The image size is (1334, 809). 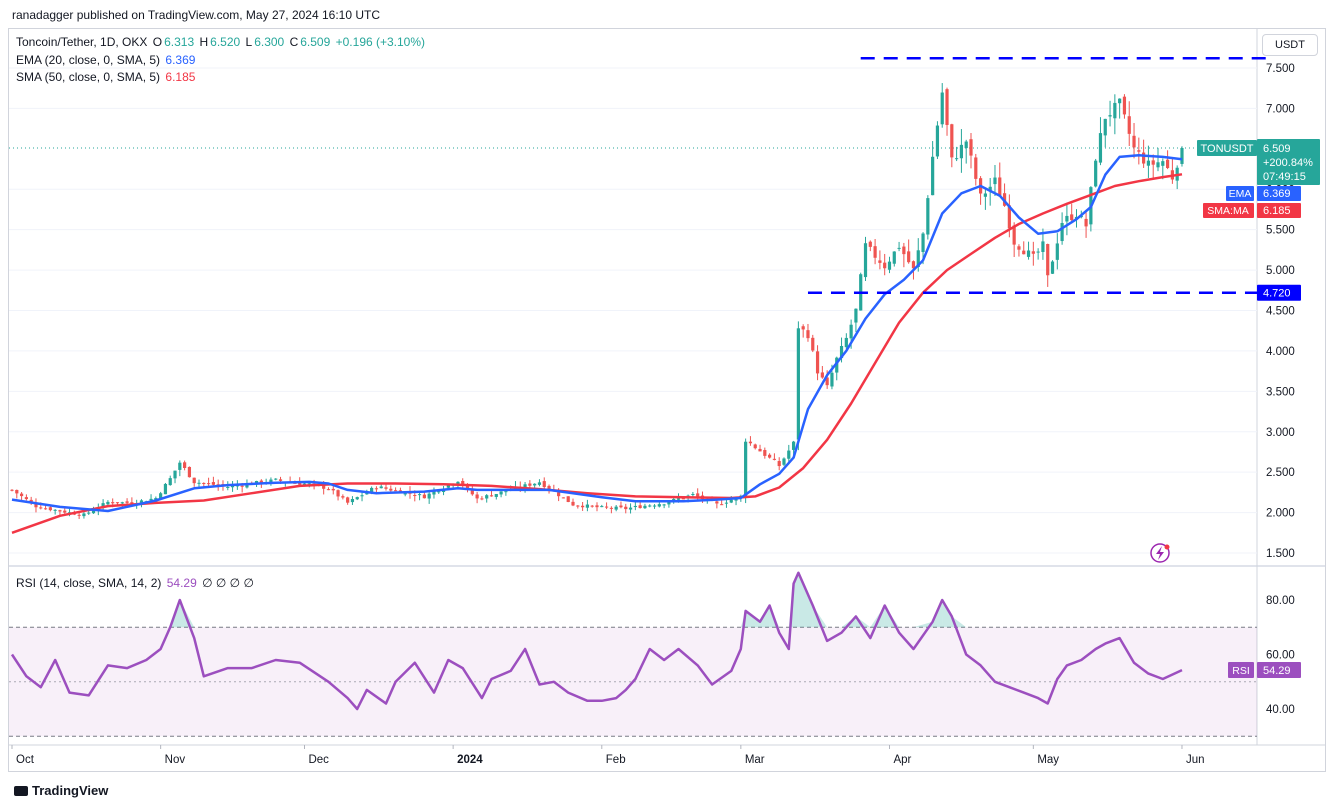 I want to click on price-tick-label: 1.500, so click(x=1280, y=554).